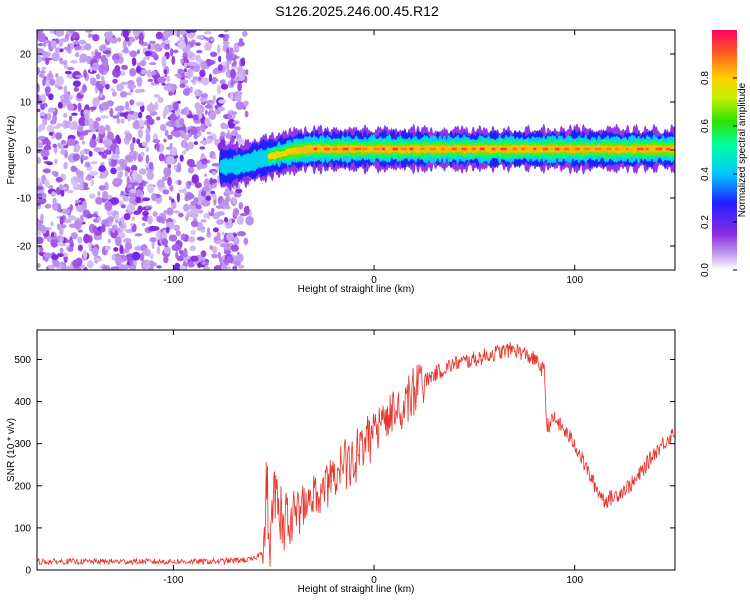 The width and height of the screenshot is (750, 600). What do you see at coordinates (374, 280) in the screenshot?
I see `x-tick-label: 0` at bounding box center [374, 280].